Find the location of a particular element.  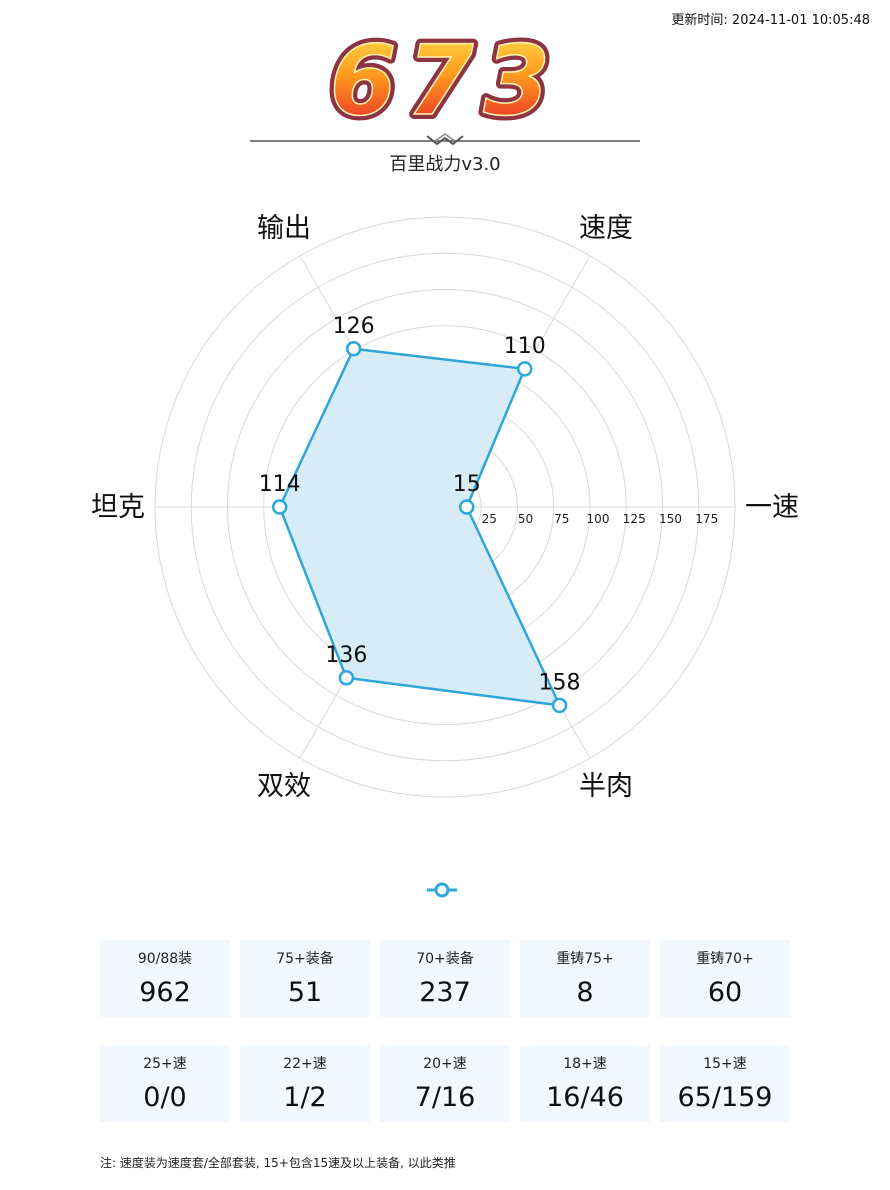

stat-card: 75+装备 51 is located at coordinates (305, 978).